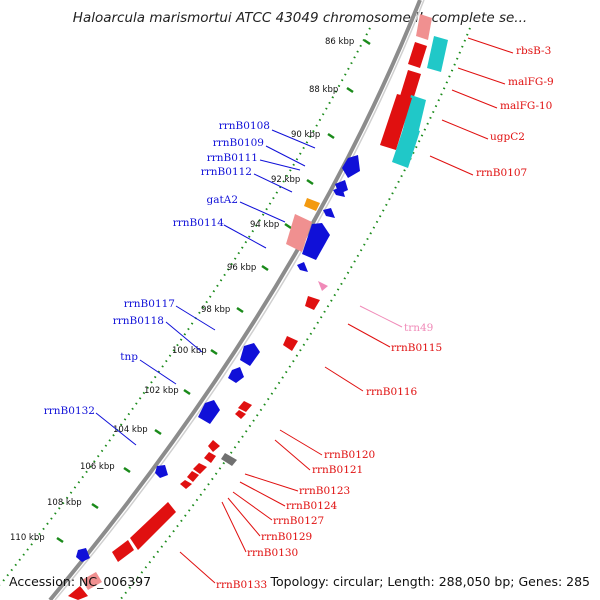  Describe the element at coordinates (130, 430) in the screenshot. I see `tick-label: 104 kbp` at that location.